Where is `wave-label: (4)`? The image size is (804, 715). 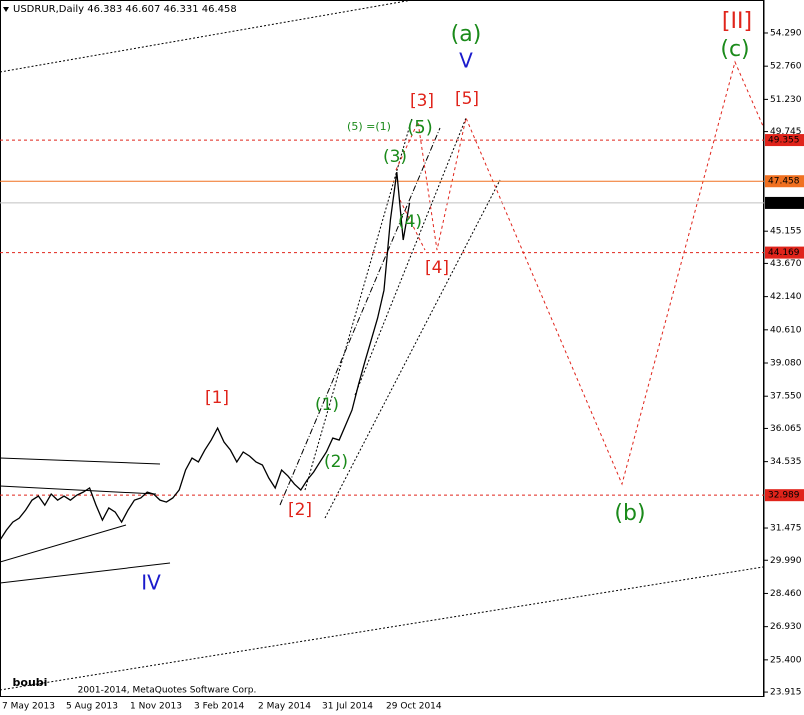 wave-label: (4) is located at coordinates (410, 222).